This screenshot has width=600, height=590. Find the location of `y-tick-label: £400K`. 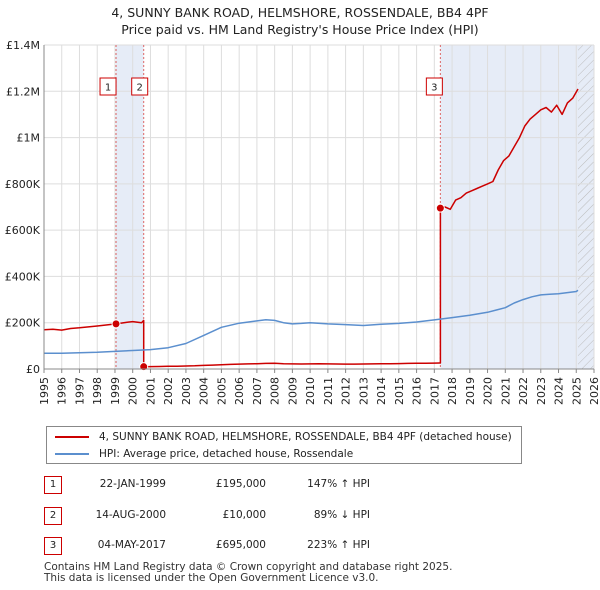

y-tick-label: £400K is located at coordinates (23, 276).